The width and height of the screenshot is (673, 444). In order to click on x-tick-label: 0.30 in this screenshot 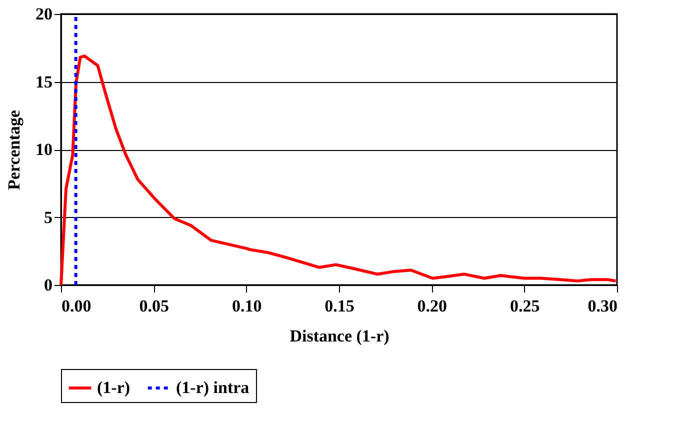, I will do `click(603, 306)`.